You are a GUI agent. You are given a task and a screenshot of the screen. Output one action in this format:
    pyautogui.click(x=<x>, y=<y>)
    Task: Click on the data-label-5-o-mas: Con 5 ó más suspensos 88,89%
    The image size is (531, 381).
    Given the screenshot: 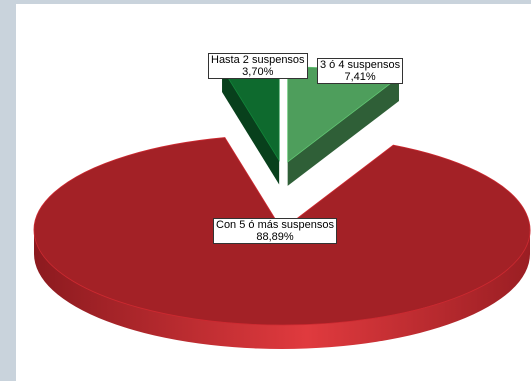 What is the action you would take?
    pyautogui.click(x=275, y=231)
    